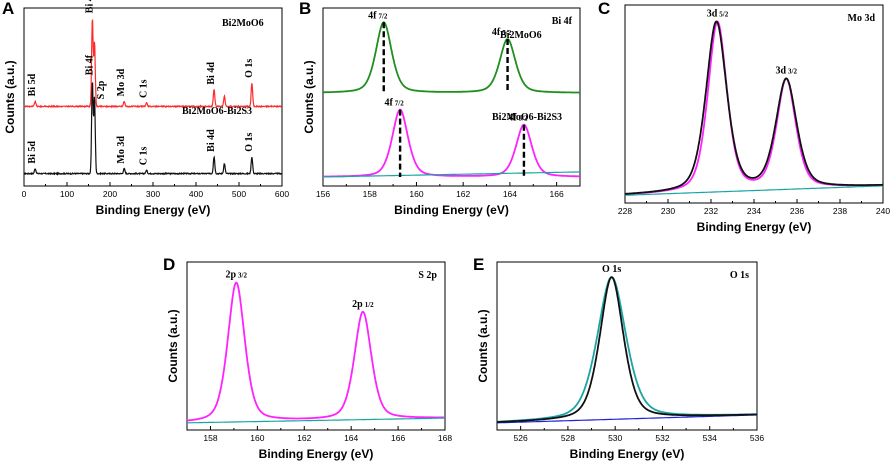  Describe the element at coordinates (323, 194) in the screenshot. I see `x-tick-label: 156` at that location.